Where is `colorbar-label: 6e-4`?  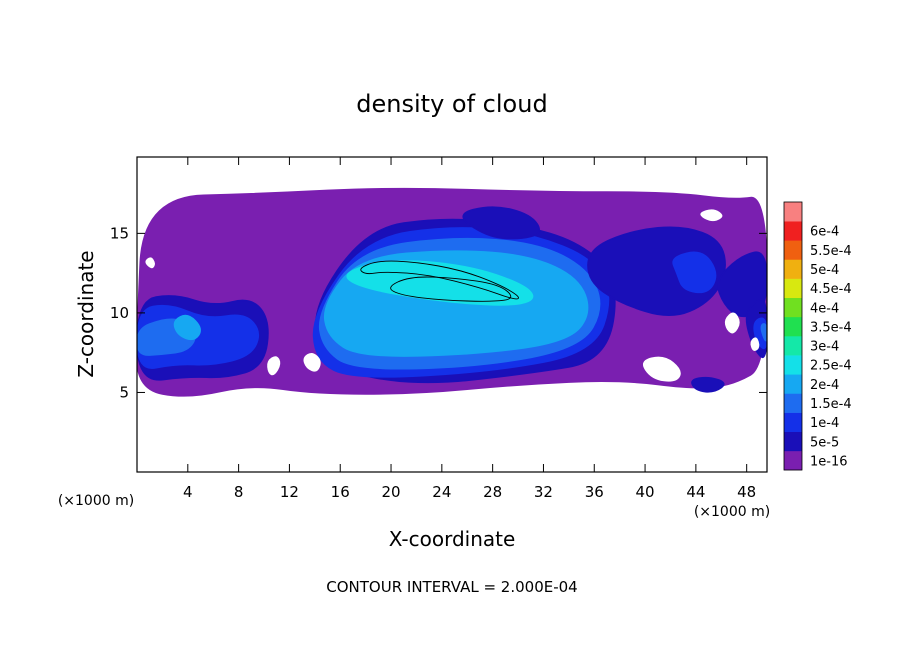
colorbar-label: 6e-4 is located at coordinates (824, 232).